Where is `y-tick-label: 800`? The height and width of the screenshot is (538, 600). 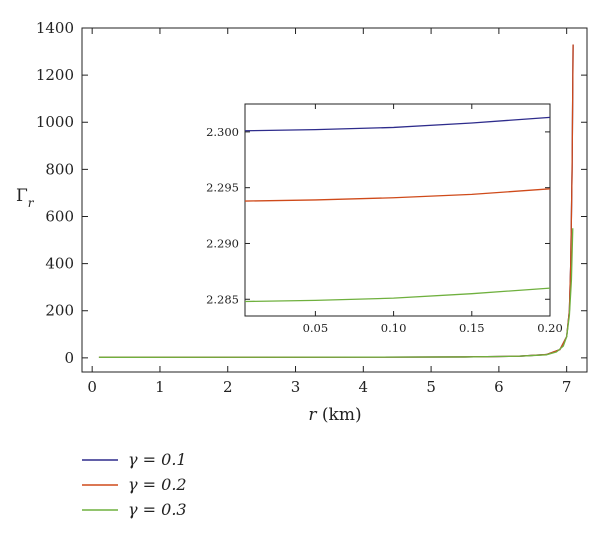 y-tick-label: 800 is located at coordinates (59, 169).